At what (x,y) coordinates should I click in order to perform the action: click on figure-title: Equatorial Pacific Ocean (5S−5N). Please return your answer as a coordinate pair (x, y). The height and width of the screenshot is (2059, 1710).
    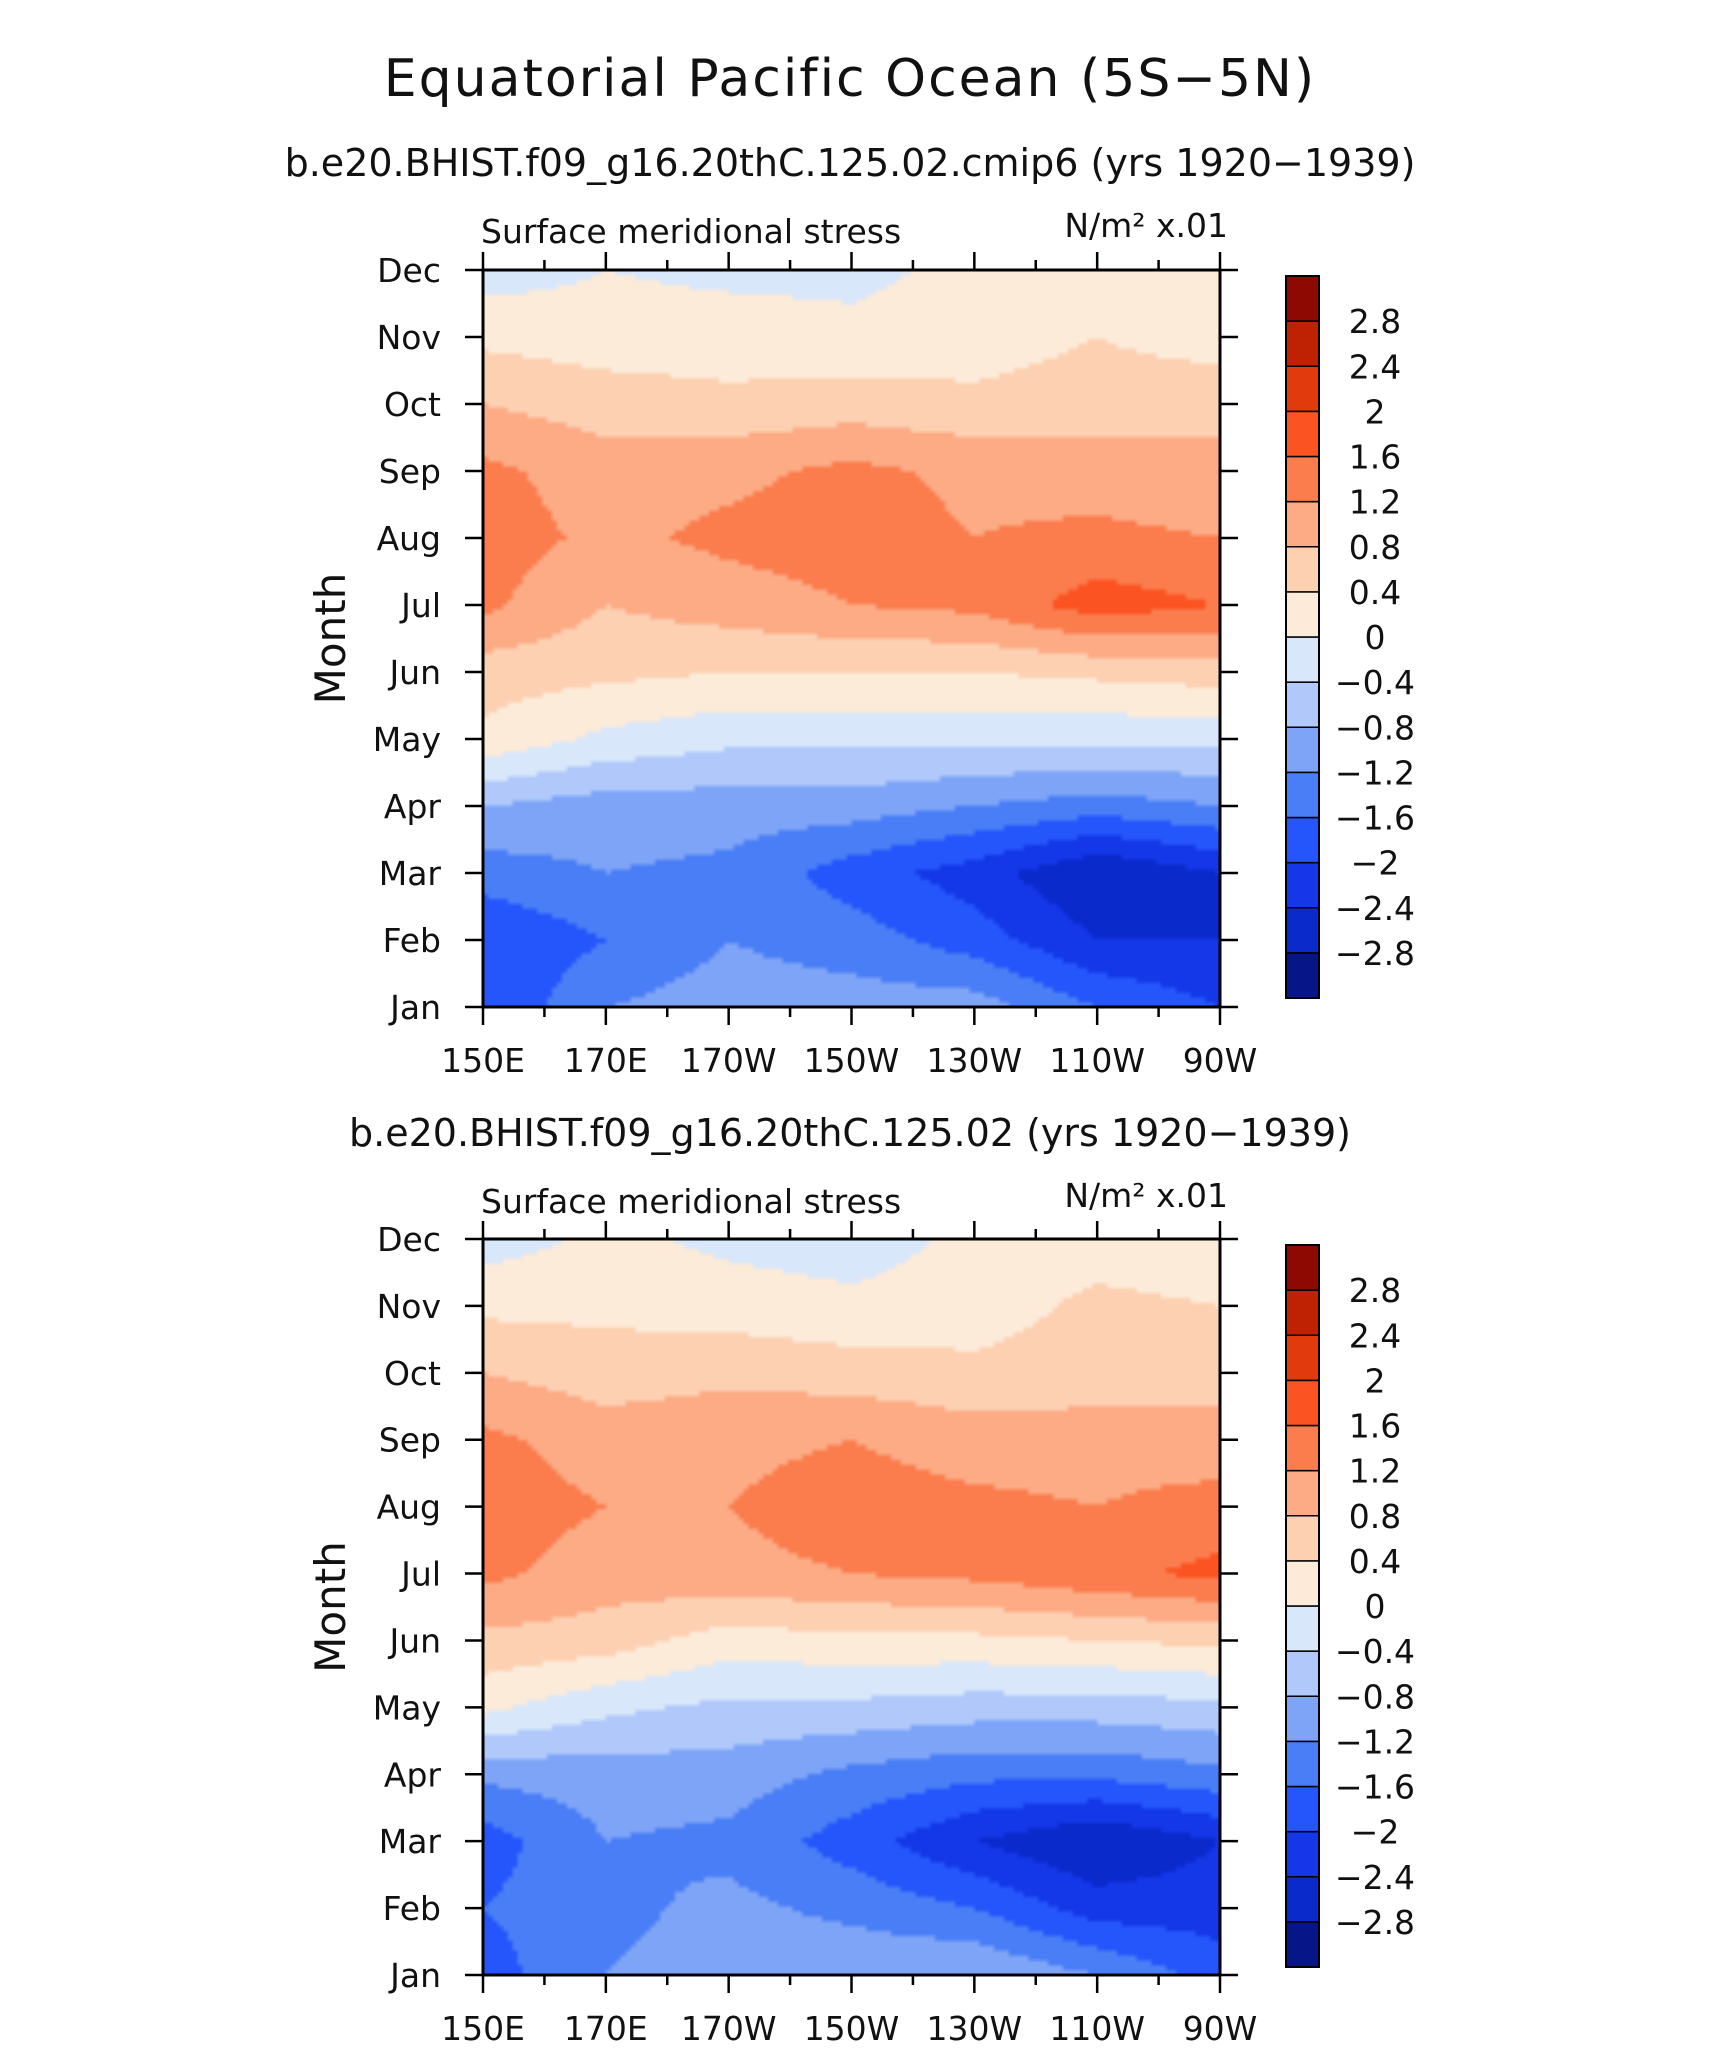
    Looking at the image, I should click on (850, 79).